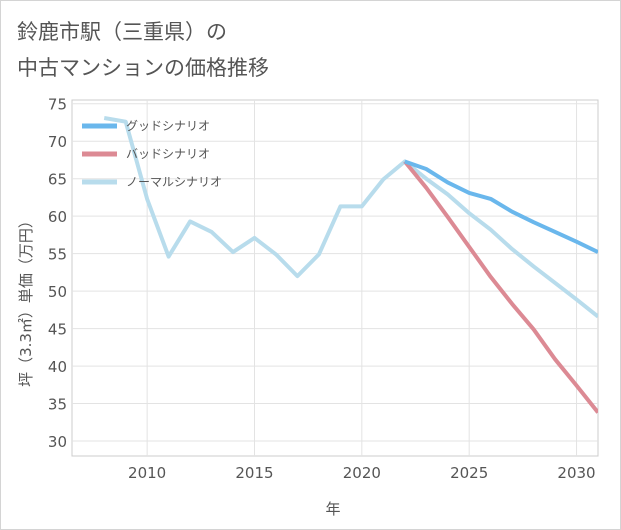 This screenshot has width=621, height=530. I want to click on x-tick-label: 2010, so click(147, 473).